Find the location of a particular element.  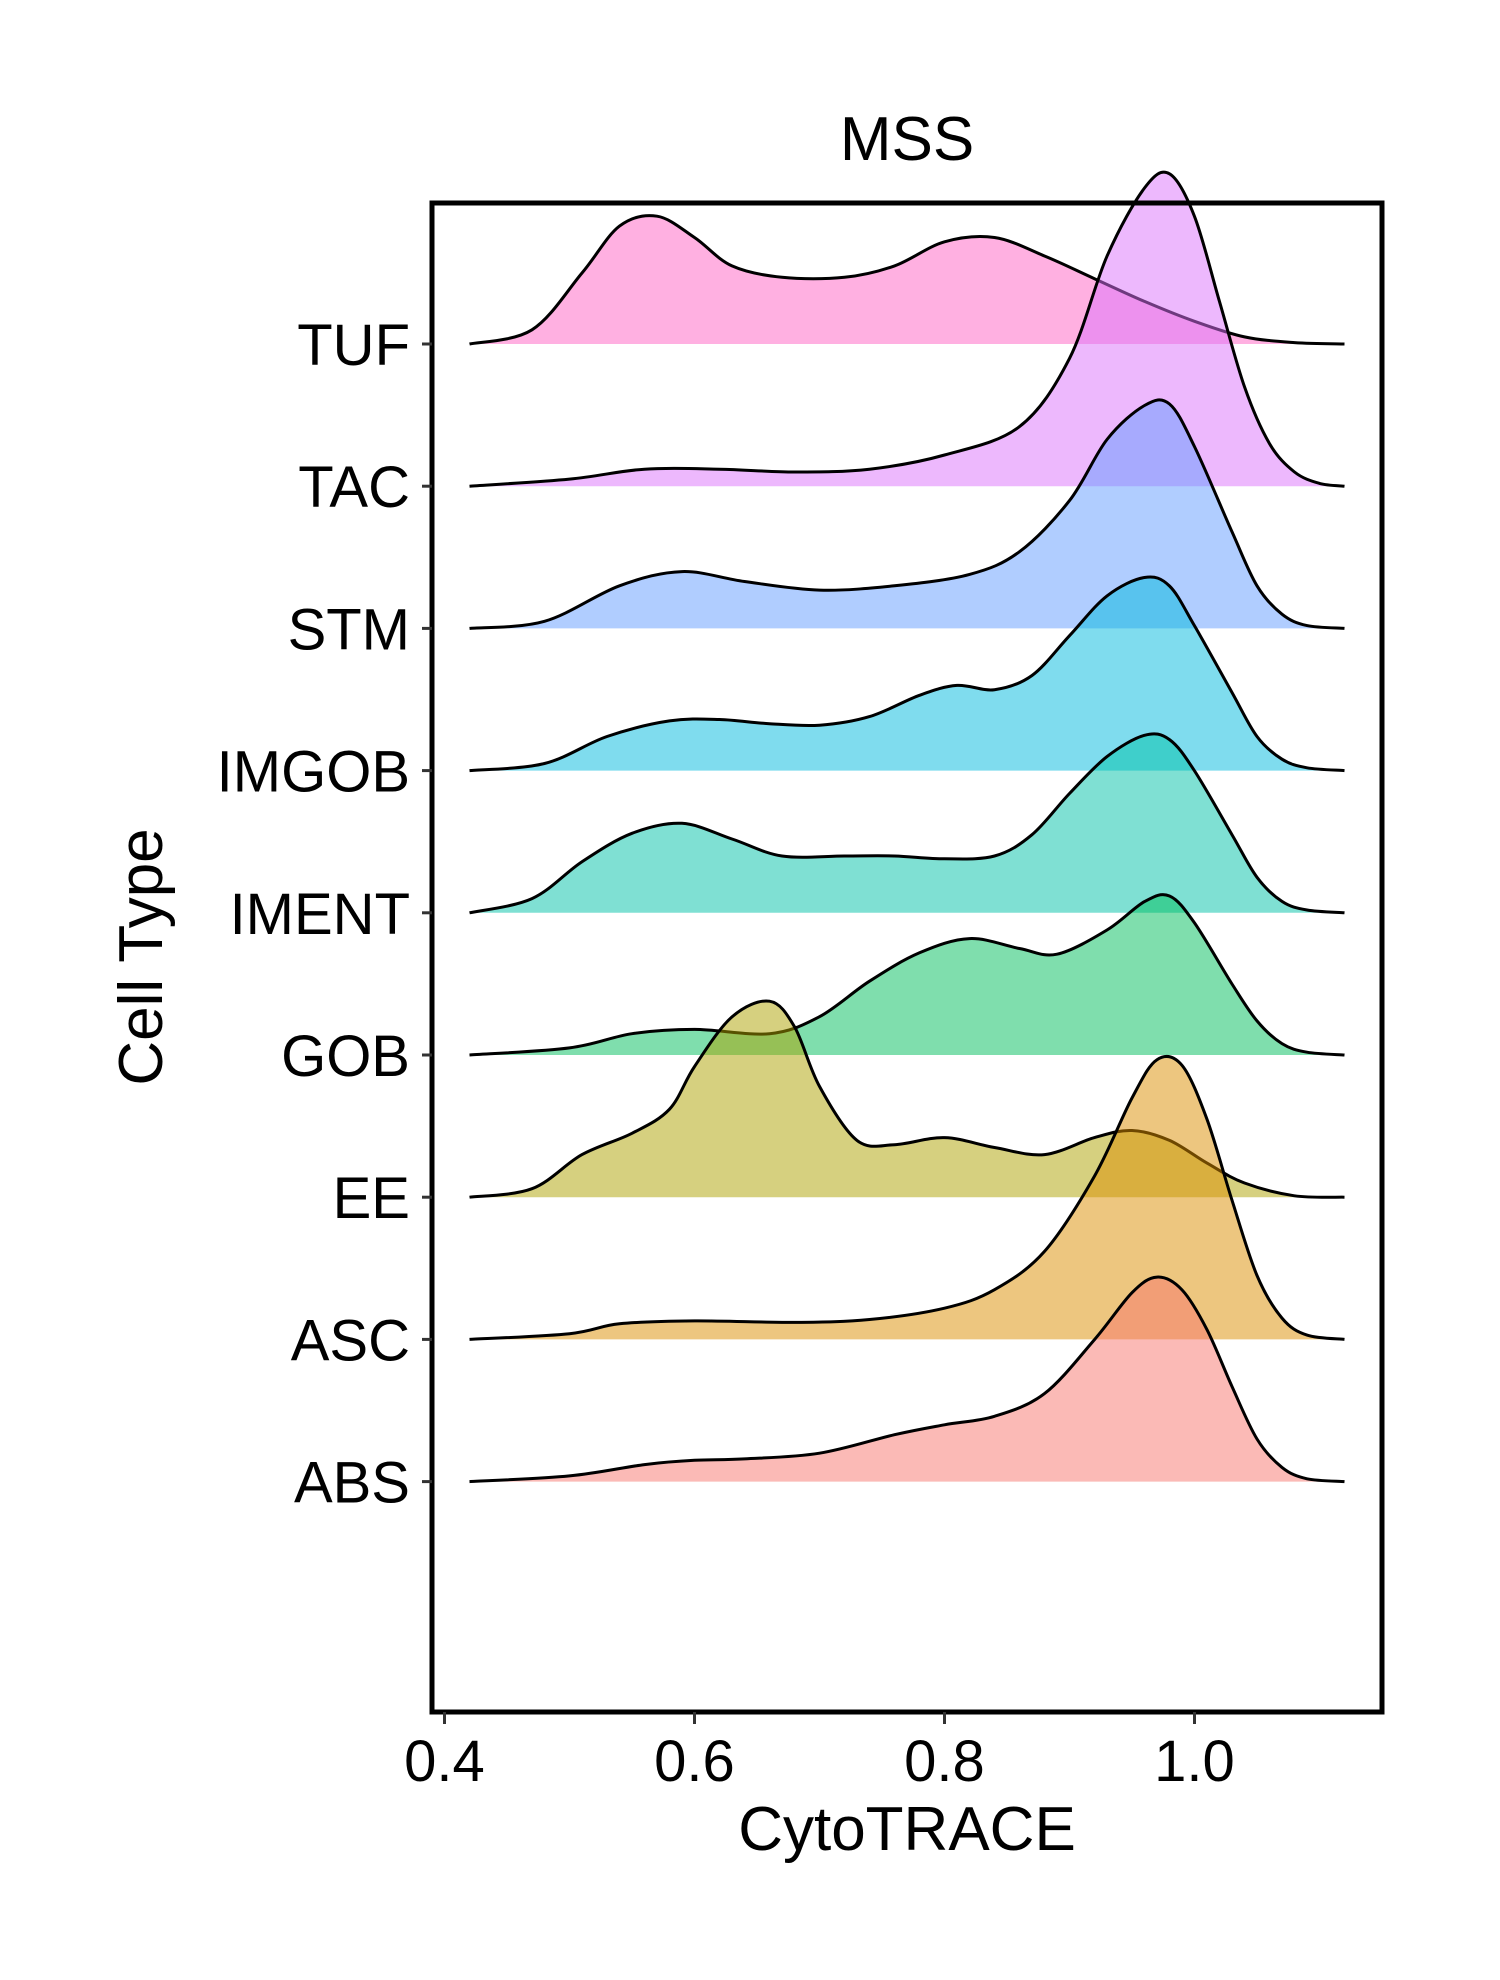

x-tick-label-0.8: 0.8 is located at coordinates (944, 1761).